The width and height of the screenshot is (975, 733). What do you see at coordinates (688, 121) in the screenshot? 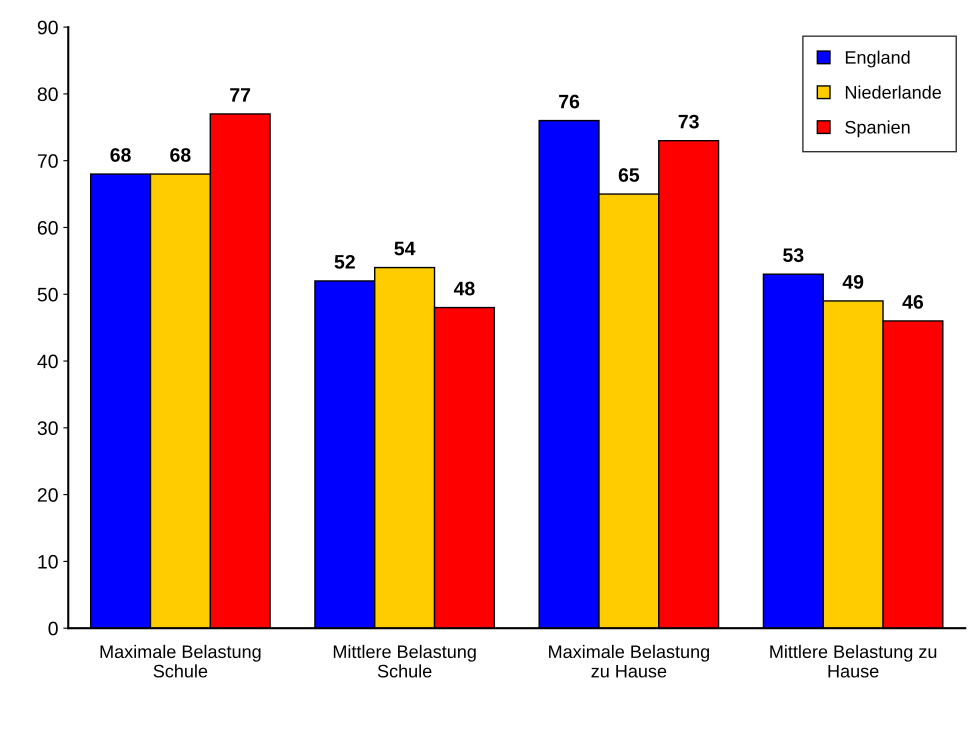
I see `data-label: 73` at bounding box center [688, 121].